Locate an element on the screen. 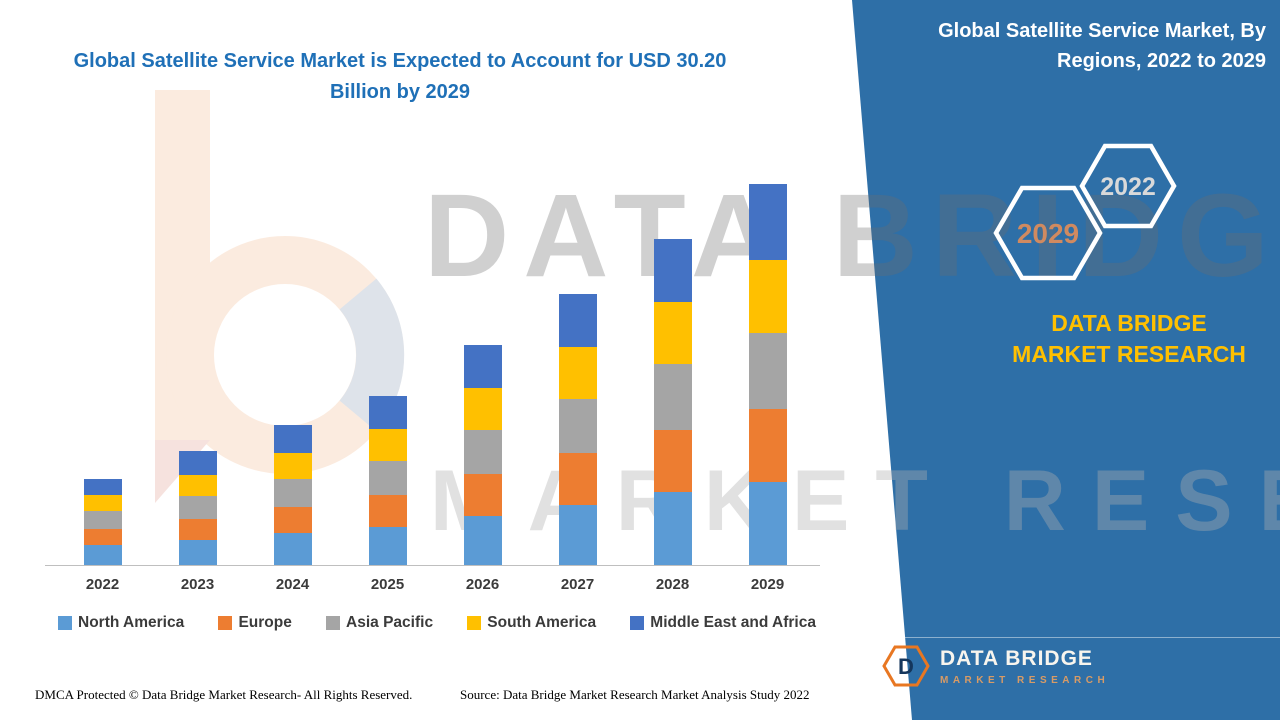 The width and height of the screenshot is (1280, 720). bar-2022 is located at coordinates (102, 522).